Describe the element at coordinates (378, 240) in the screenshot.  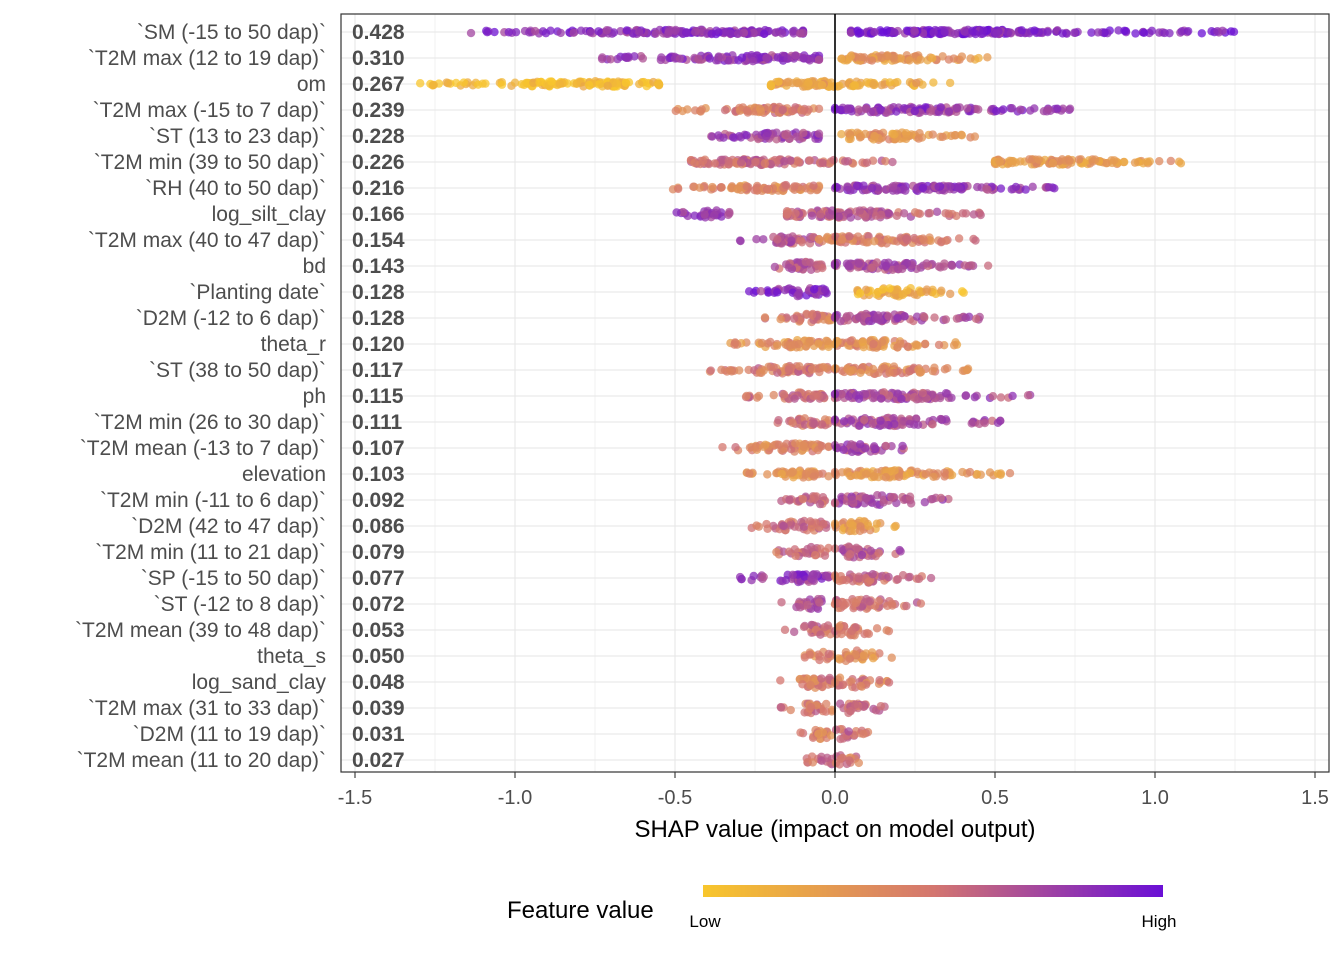
I see `importance-value: 0.154` at that location.